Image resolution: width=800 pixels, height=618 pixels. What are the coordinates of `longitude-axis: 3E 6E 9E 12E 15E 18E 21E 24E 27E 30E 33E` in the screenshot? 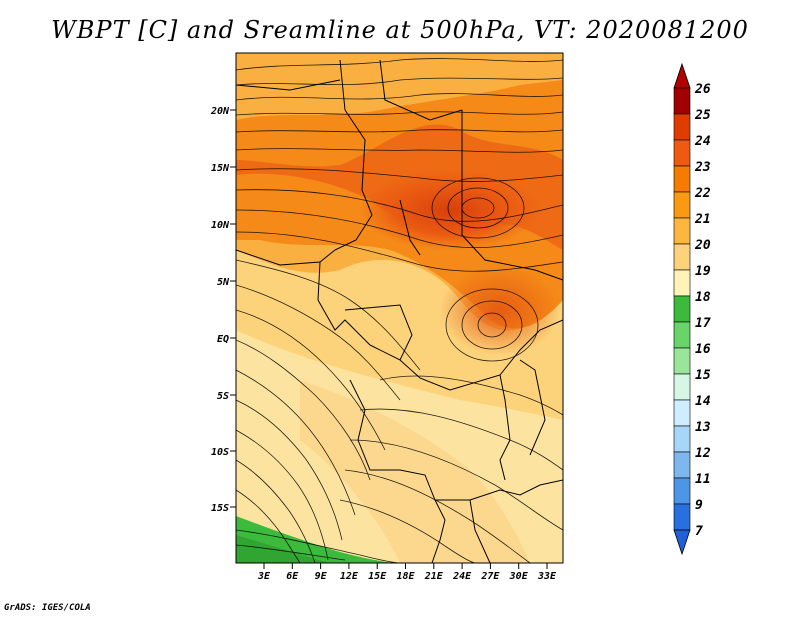 It's located at (407, 572).